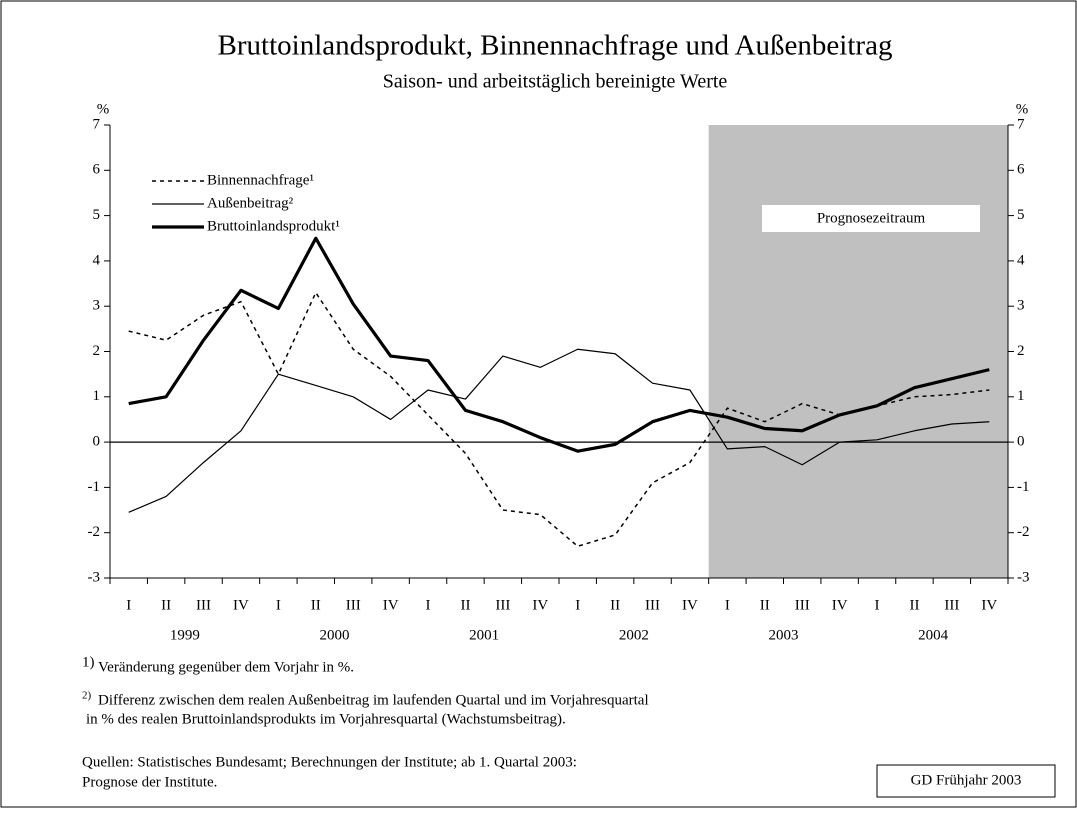 The width and height of the screenshot is (1077, 813). What do you see at coordinates (335, 635) in the screenshot?
I see `year-label: 2000` at bounding box center [335, 635].